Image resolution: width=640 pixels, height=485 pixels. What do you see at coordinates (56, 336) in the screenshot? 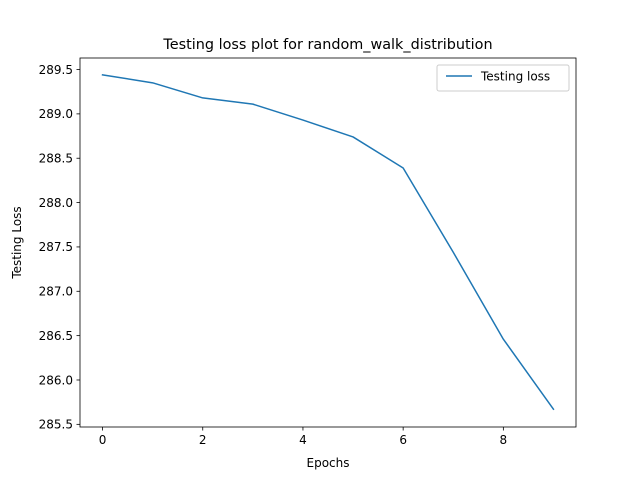
I see `y-tick-label: 286.5` at bounding box center [56, 336].